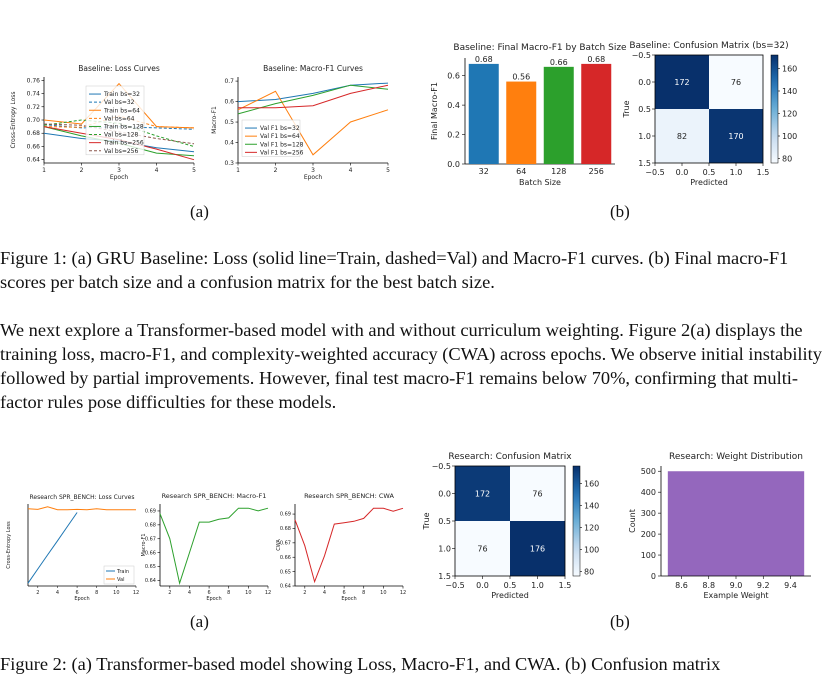 The height and width of the screenshot is (676, 826). Describe the element at coordinates (736, 523) in the screenshot. I see `histogram-bar` at that location.